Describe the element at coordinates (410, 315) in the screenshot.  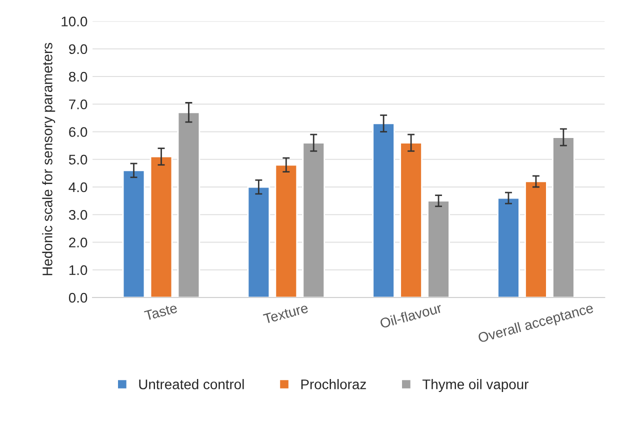
I see `x-tick-label: Oil-flavour` at that location.